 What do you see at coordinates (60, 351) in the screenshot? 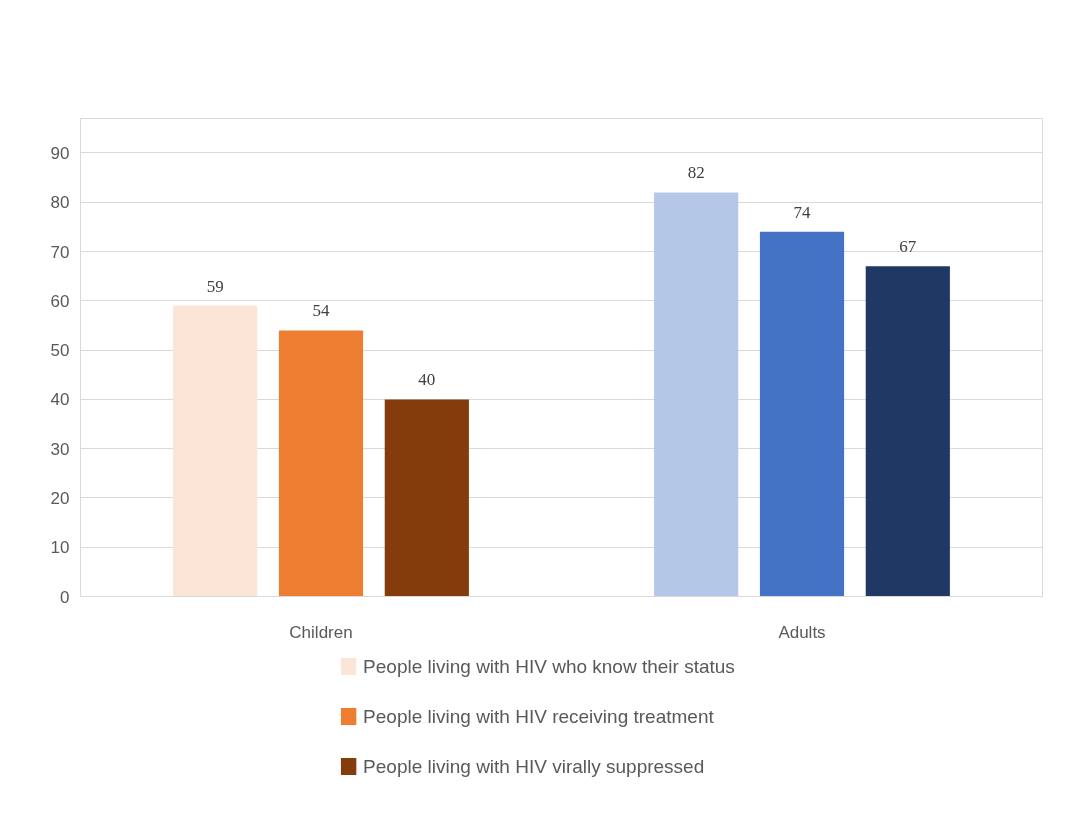
I see `y-tick-label: 50` at bounding box center [60, 351].